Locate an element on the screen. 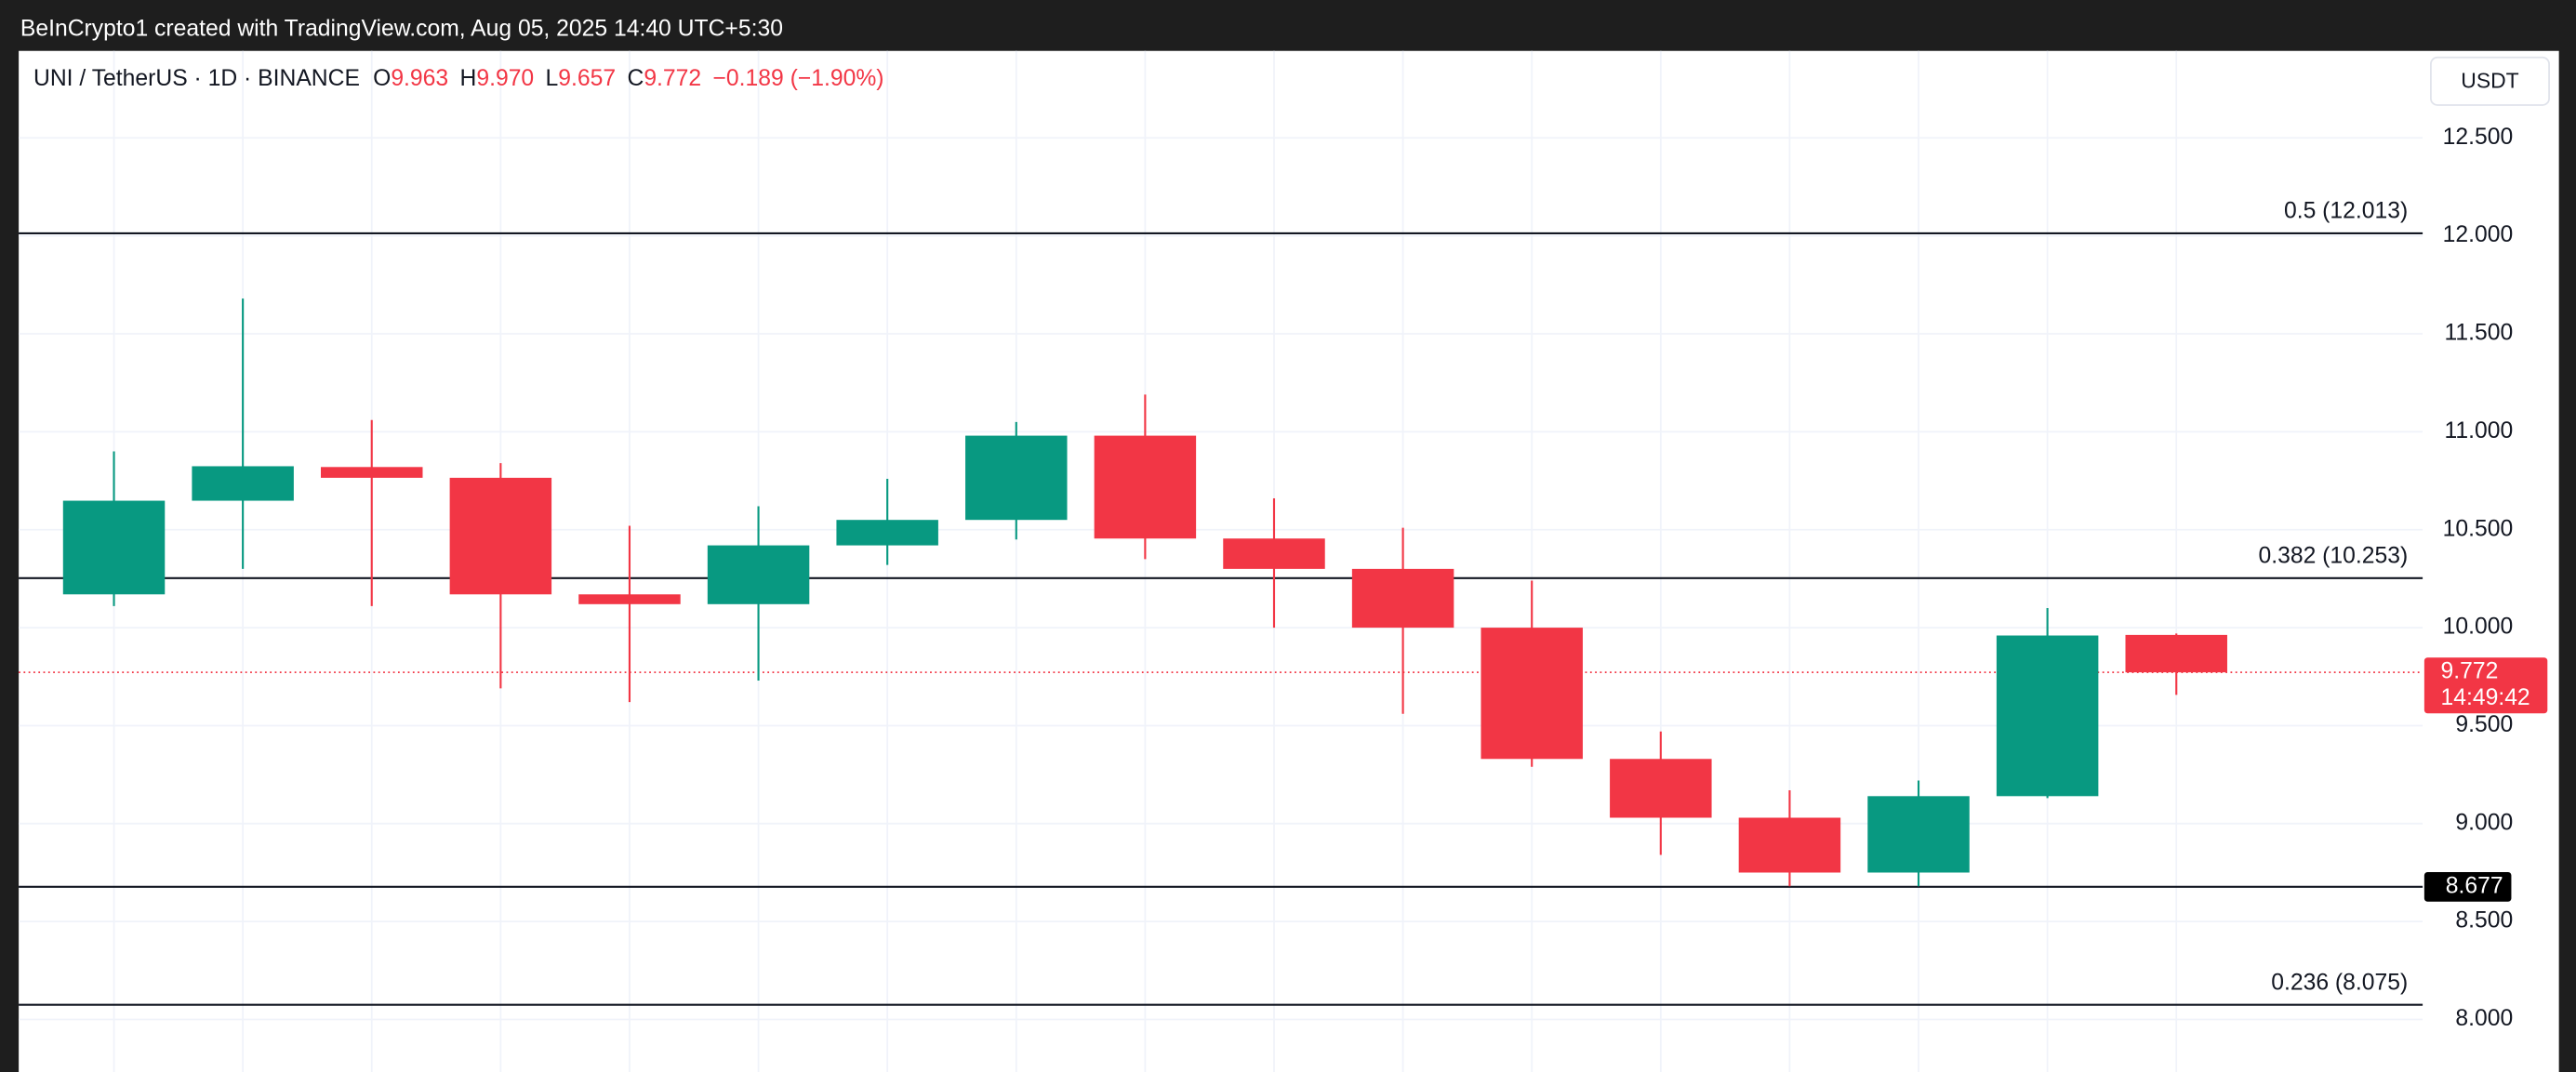 The width and height of the screenshot is (2576, 1072). symbol: UNI / TetherUS · 1D · BINANCE is located at coordinates (196, 78).